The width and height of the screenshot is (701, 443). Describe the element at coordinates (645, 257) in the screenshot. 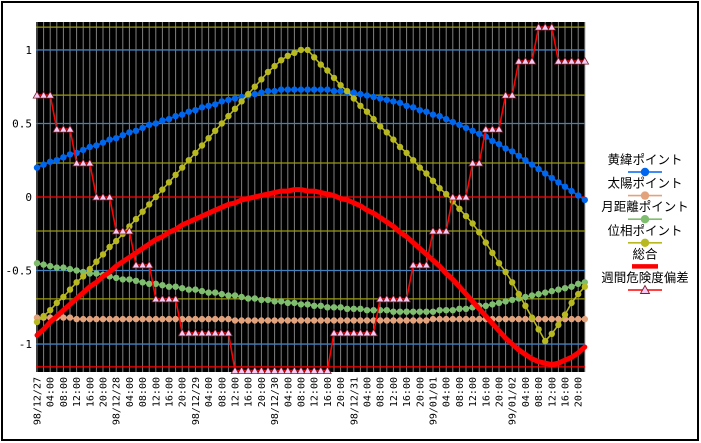

I see `legend-item-total: 総合` at that location.